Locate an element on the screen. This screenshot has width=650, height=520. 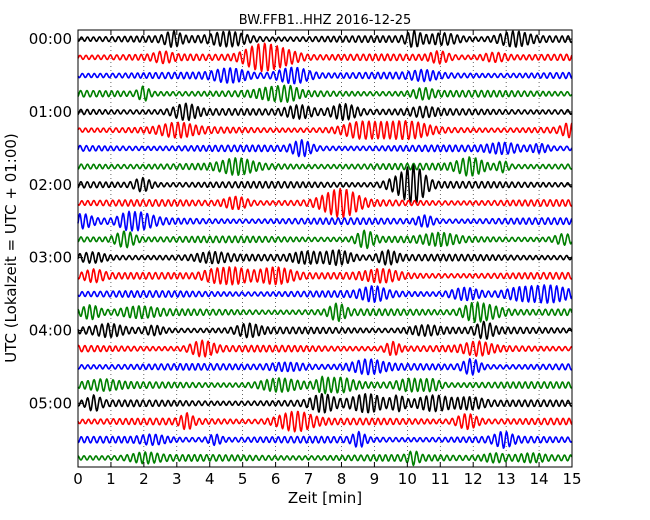
x-tick-label: 11 is located at coordinates (440, 479).